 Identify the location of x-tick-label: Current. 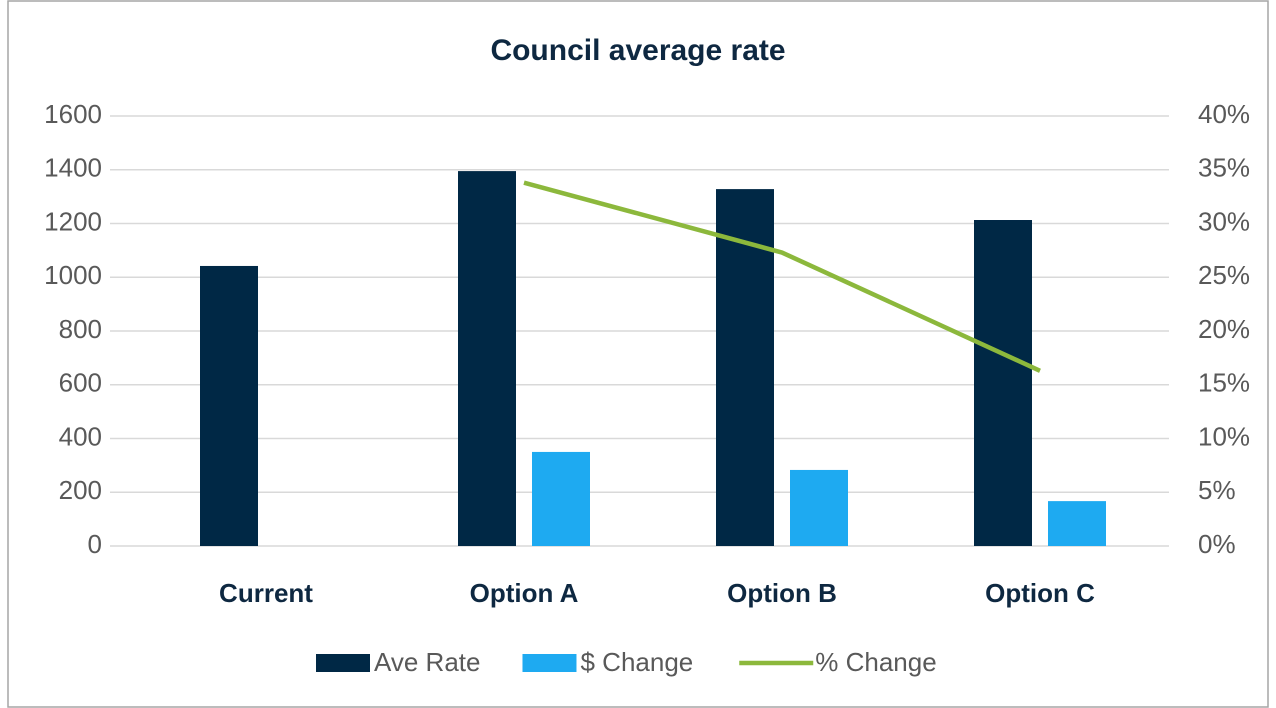
(266, 593).